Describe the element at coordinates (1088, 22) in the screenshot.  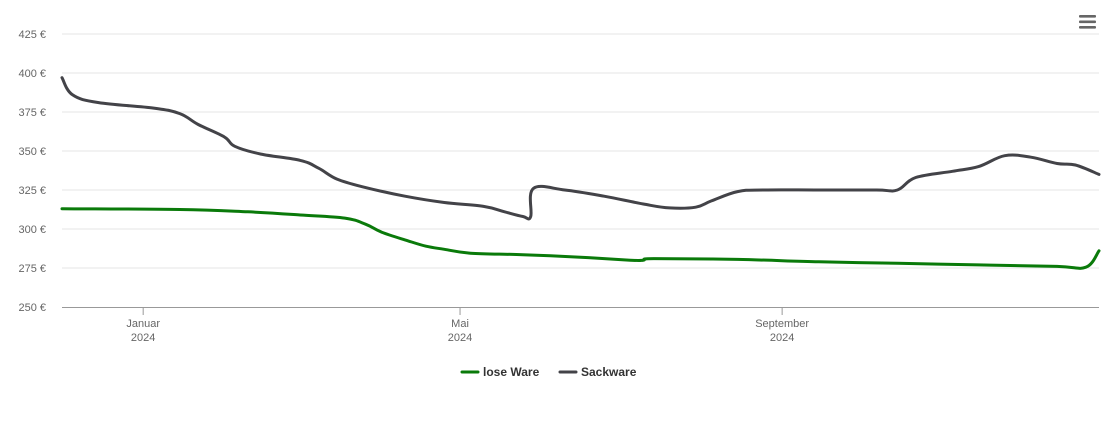
I see `hamburger-menu-icon` at that location.